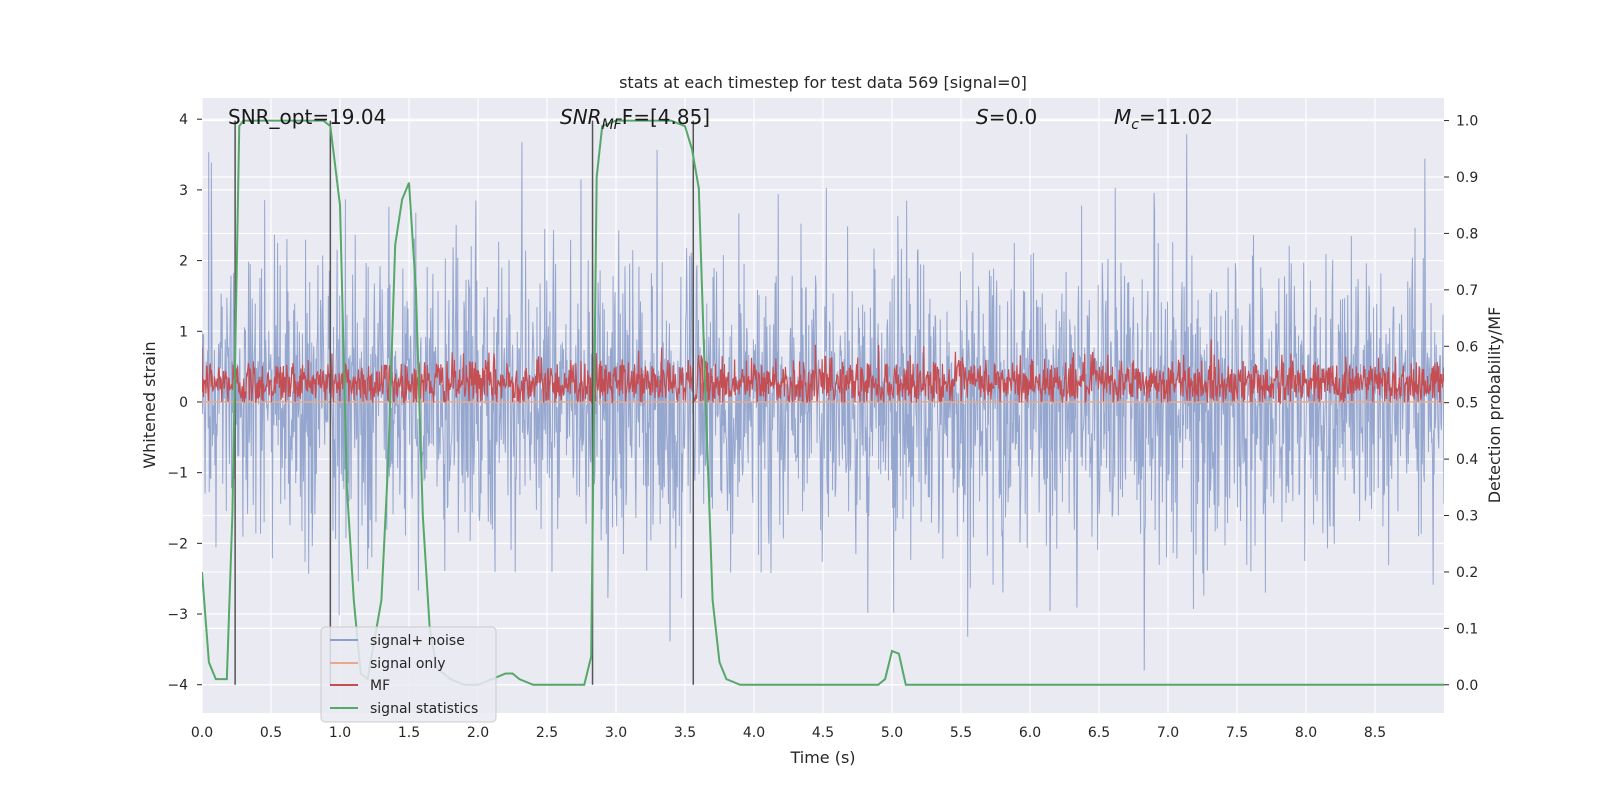 The height and width of the screenshot is (804, 1600). I want to click on x-tick-label: 0.5, so click(271, 733).